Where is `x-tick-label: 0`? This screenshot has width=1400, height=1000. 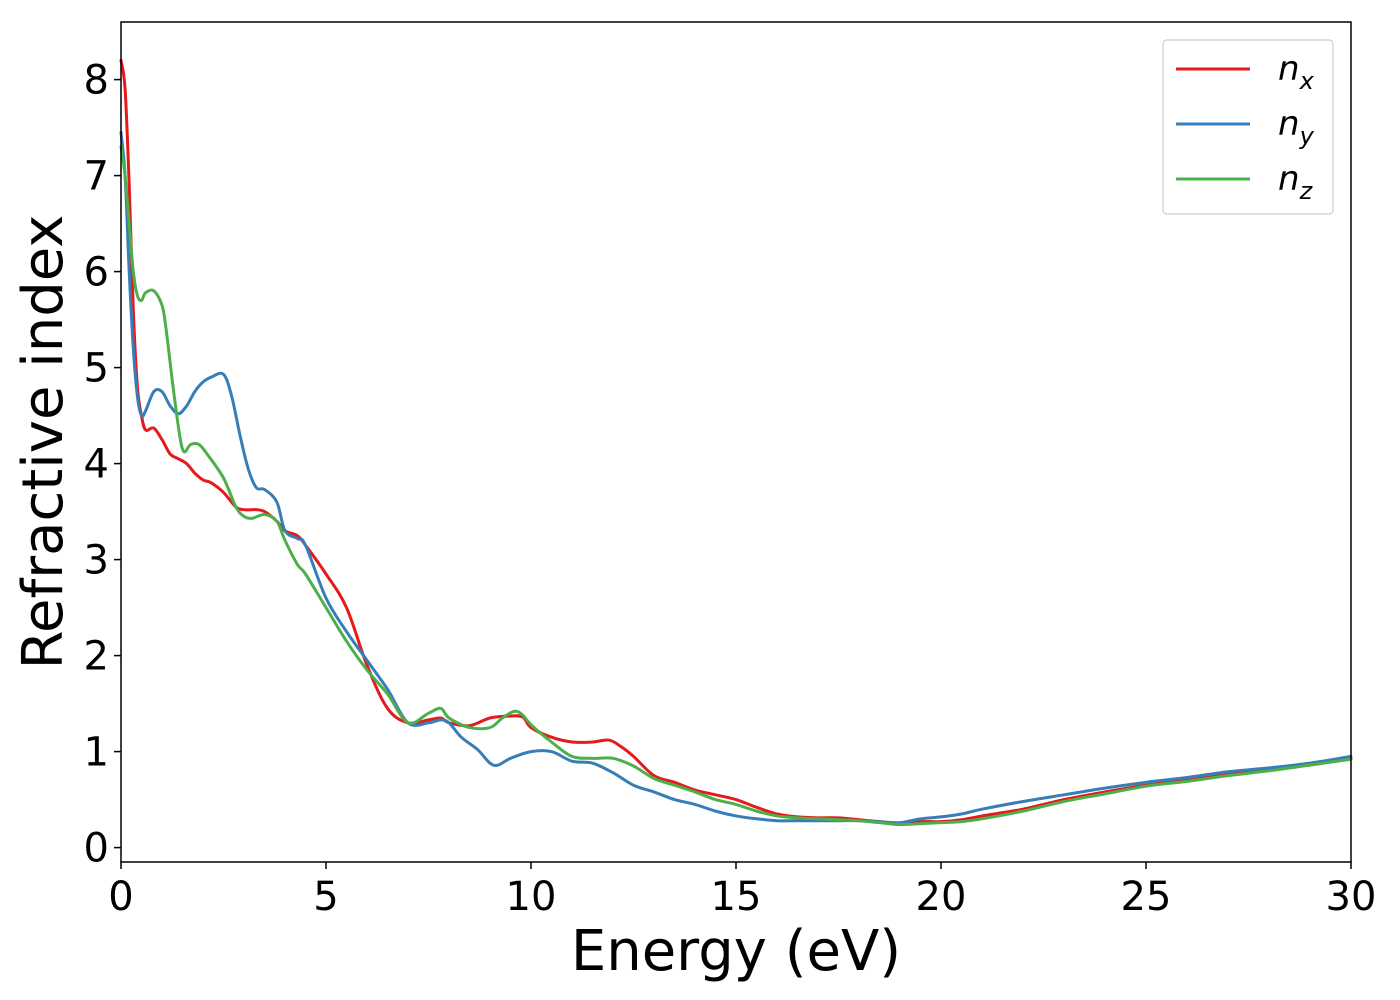
x-tick-label: 0 is located at coordinates (120, 897).